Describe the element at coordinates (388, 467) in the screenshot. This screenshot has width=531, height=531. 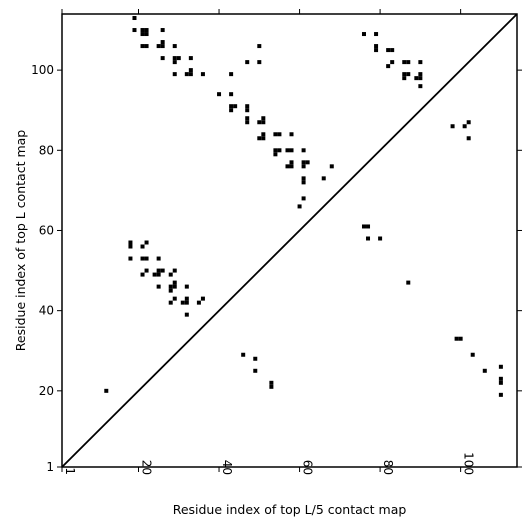
I see `x-tick-label: 80` at that location.